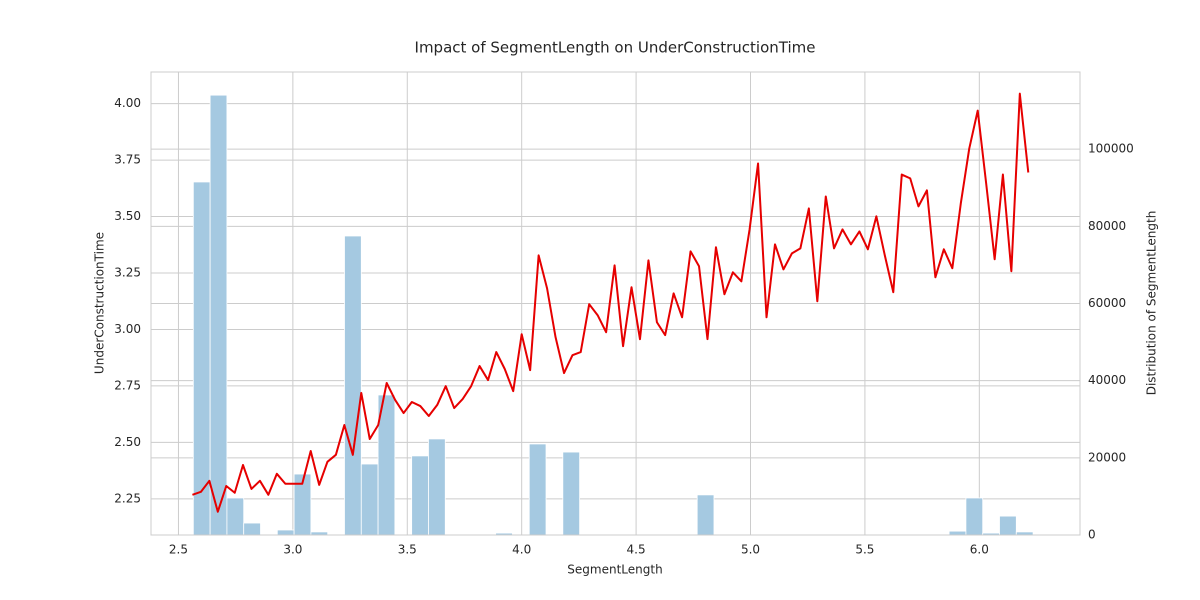 Image resolution: width=1200 pixels, height=600 pixels. What do you see at coordinates (407, 550) in the screenshot?
I see `x-tick-label: 3.5` at bounding box center [407, 550].